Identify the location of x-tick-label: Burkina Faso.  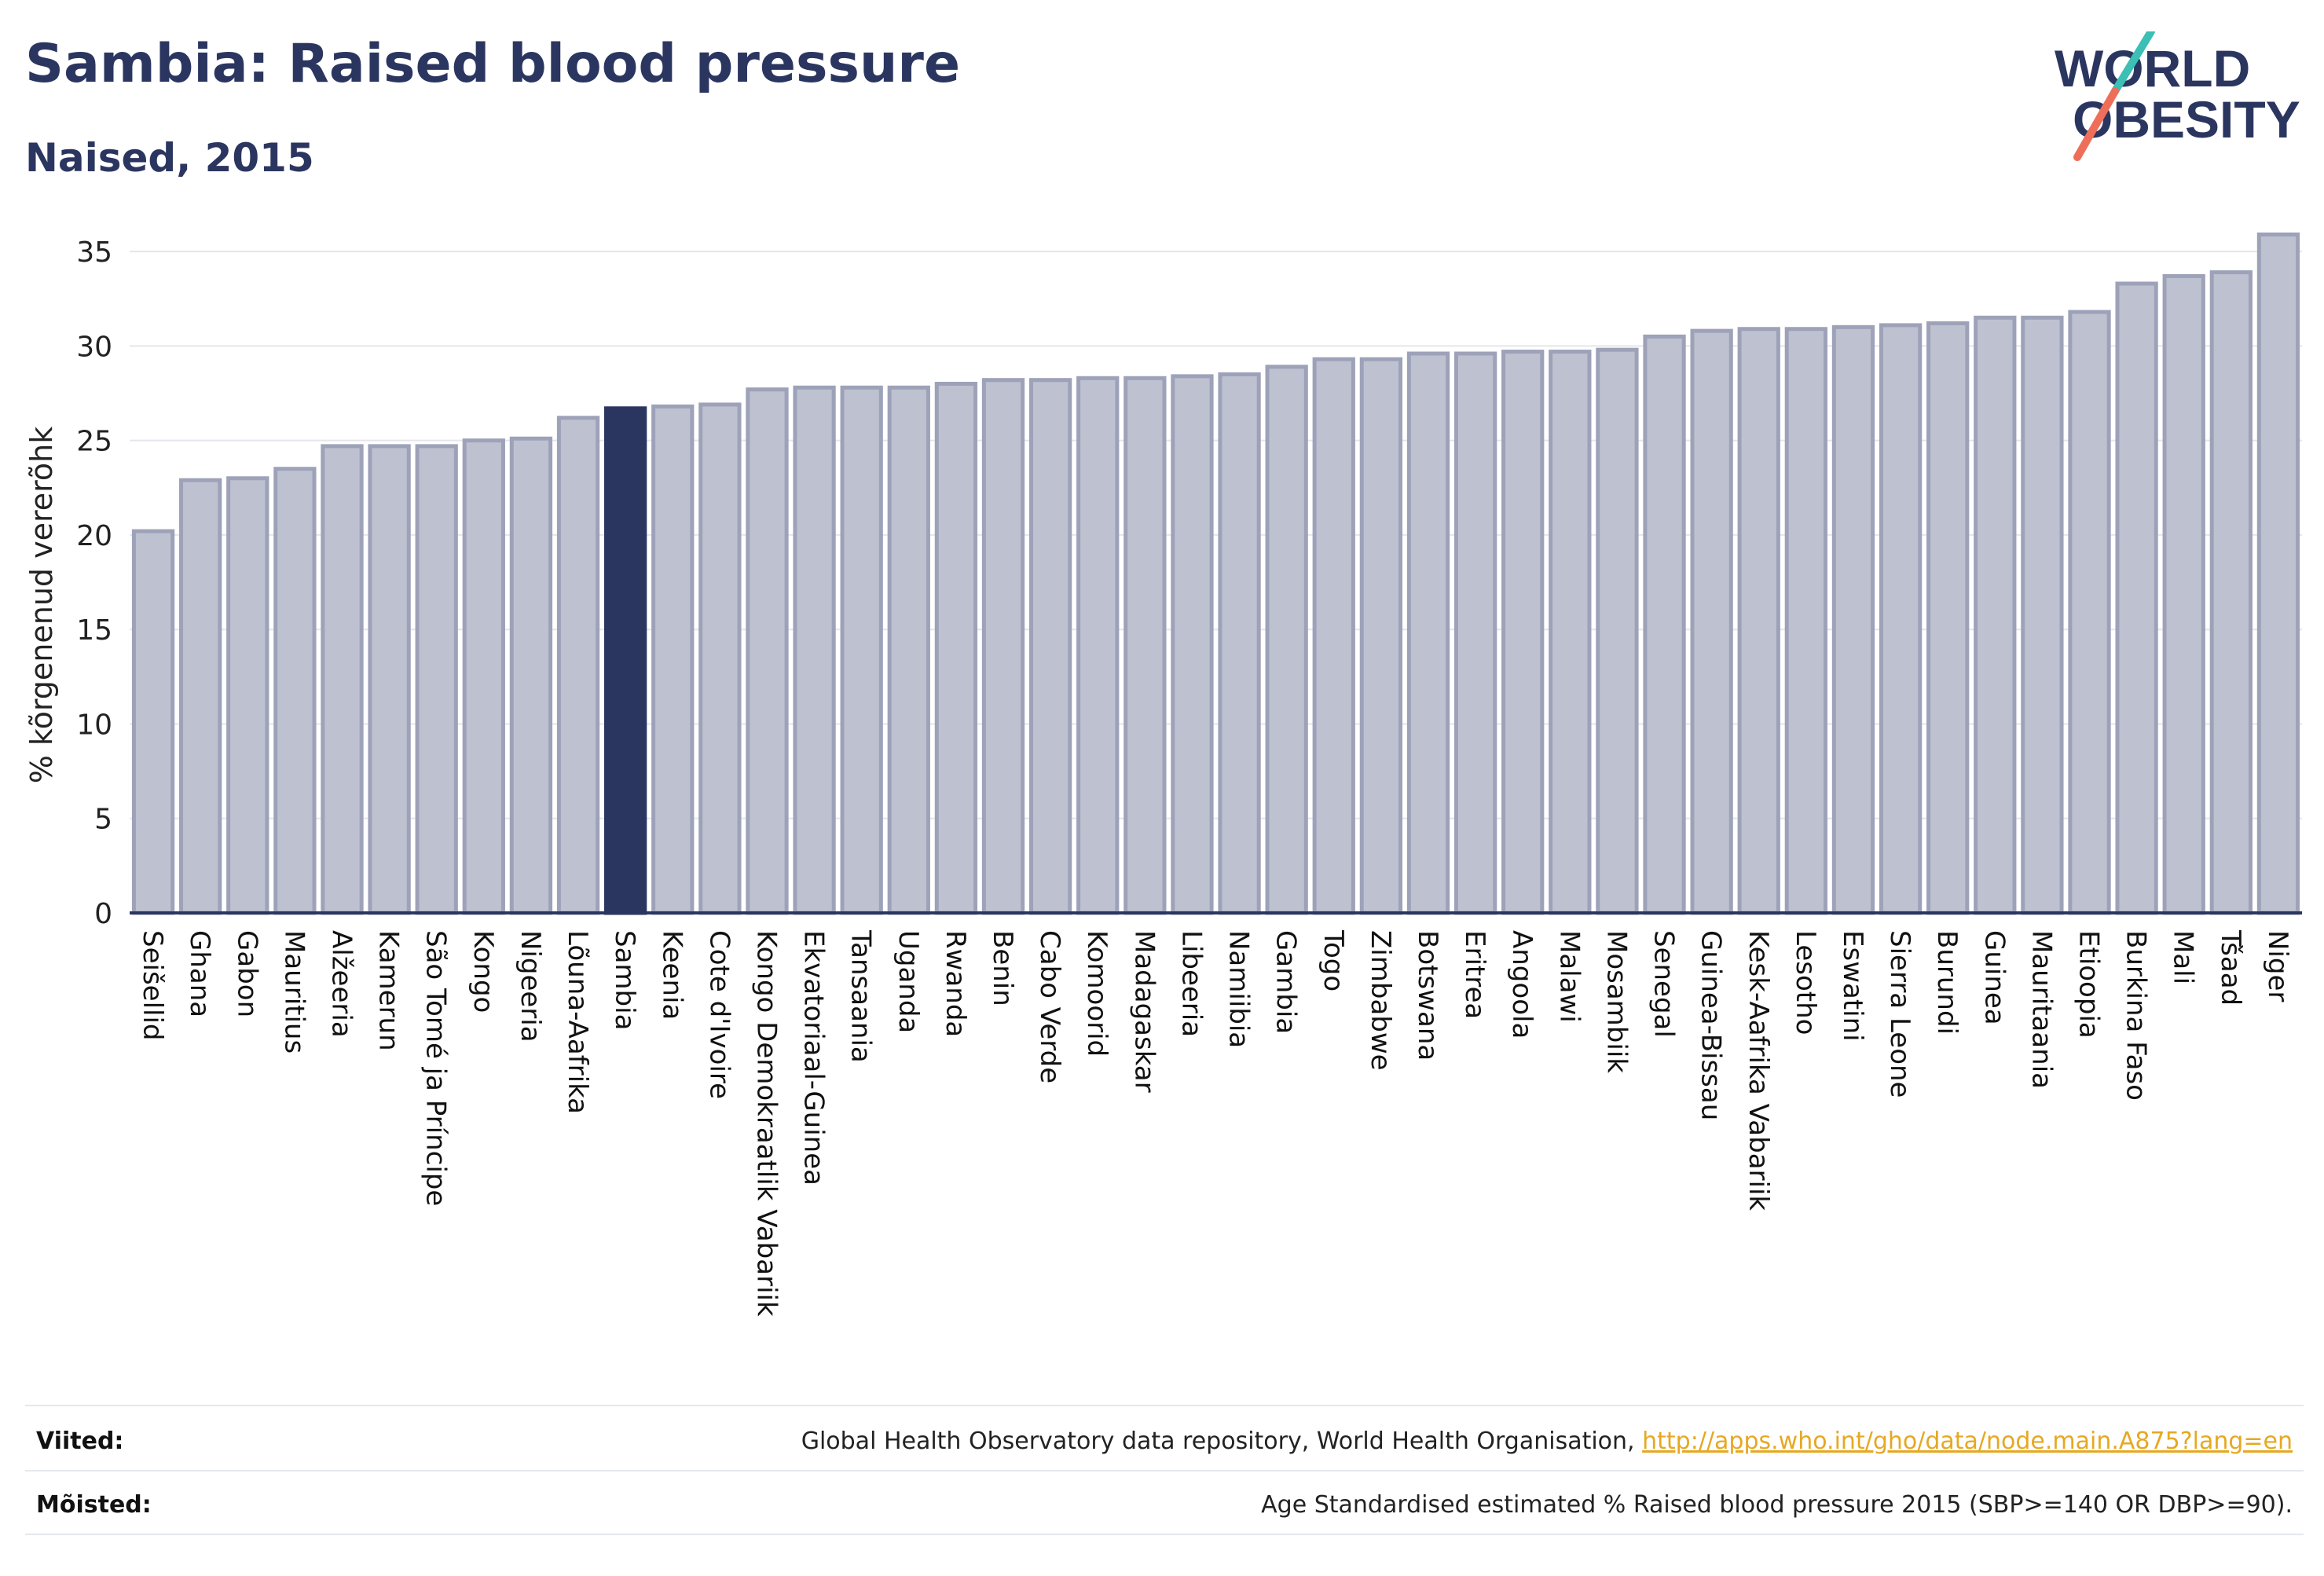
(2136, 1015).